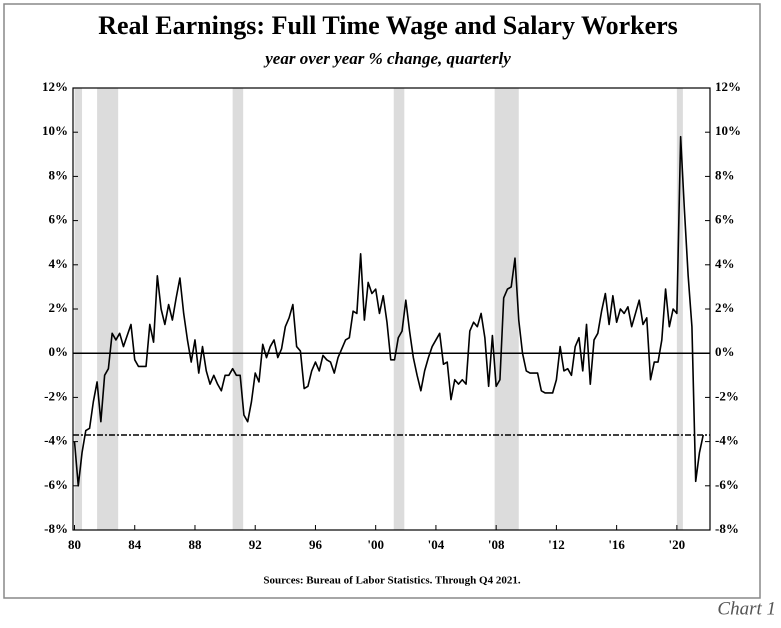  I want to click on y-tick-label: -8%, so click(56, 528).